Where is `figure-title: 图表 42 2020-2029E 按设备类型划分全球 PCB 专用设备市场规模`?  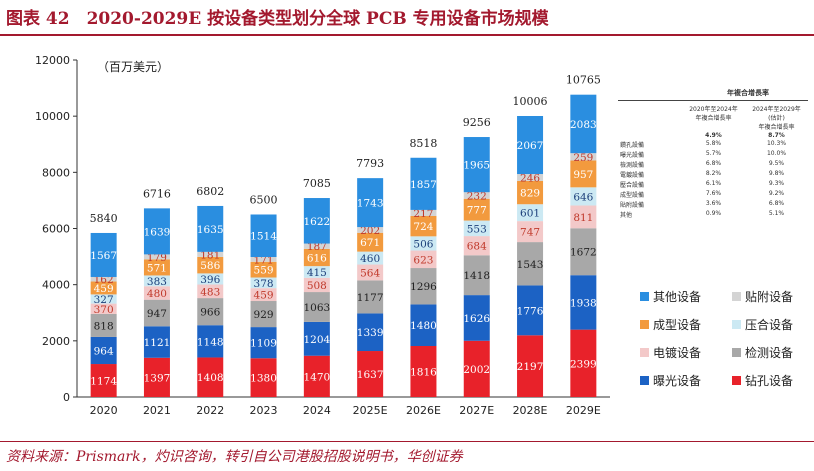
figure-title: 图表 42 2020-2029E 按设备类型划分全球 PCB 专用设备市场规模 is located at coordinates (277, 19).